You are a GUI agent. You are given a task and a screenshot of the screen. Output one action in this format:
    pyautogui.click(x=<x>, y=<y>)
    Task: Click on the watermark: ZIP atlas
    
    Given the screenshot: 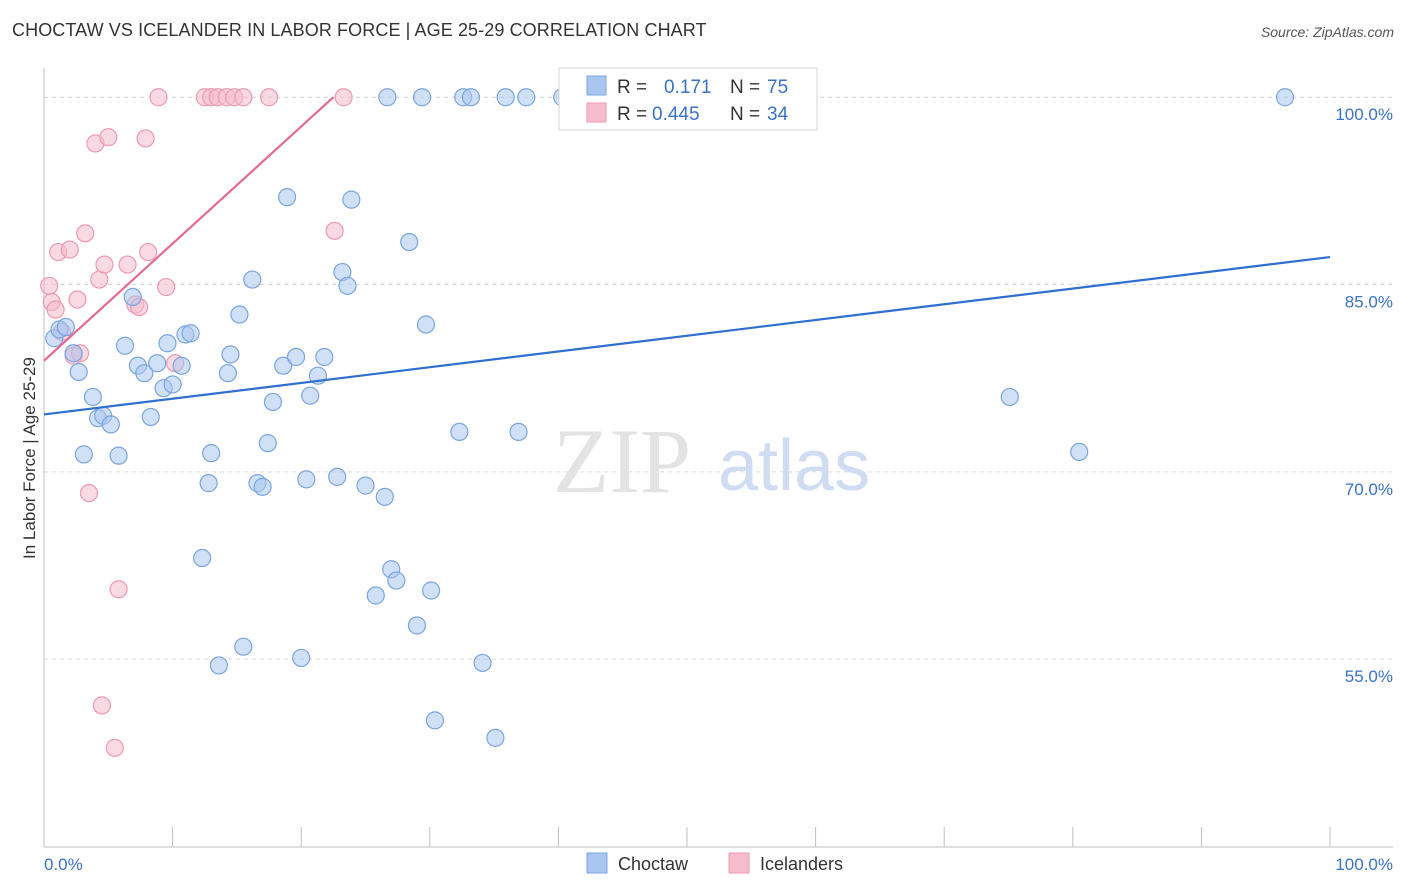 What is the action you would take?
    pyautogui.click(x=711, y=461)
    